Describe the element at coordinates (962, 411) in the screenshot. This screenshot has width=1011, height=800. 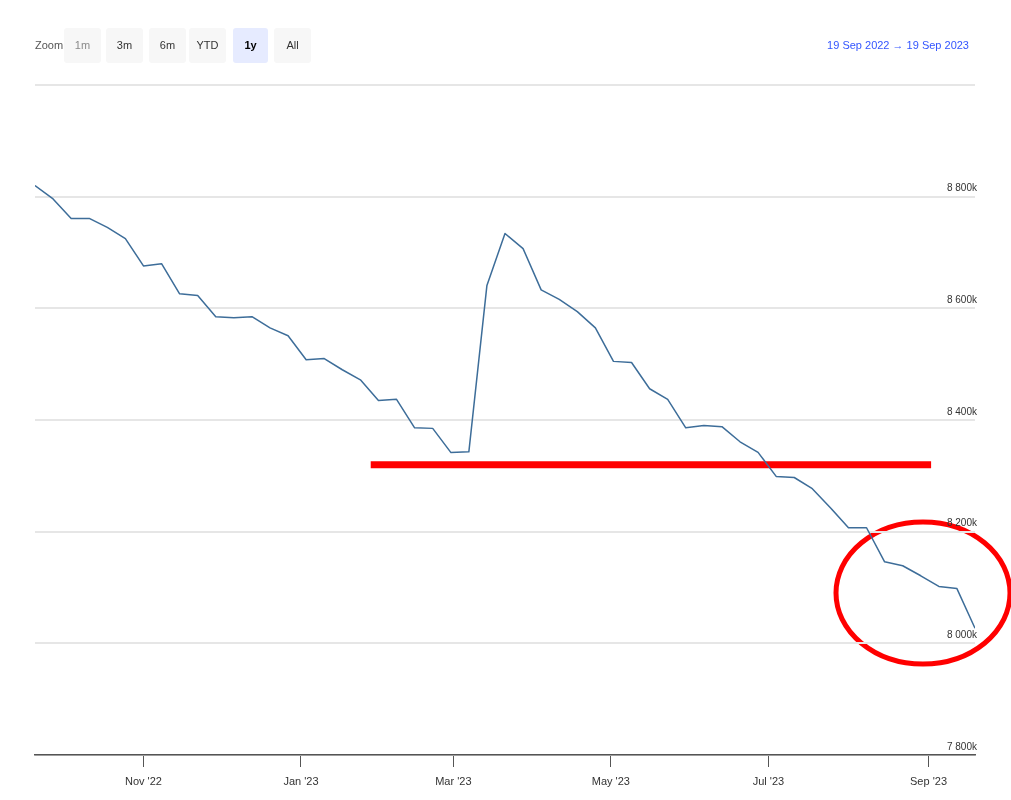
I see `y-tick-label: 8 400k` at that location.